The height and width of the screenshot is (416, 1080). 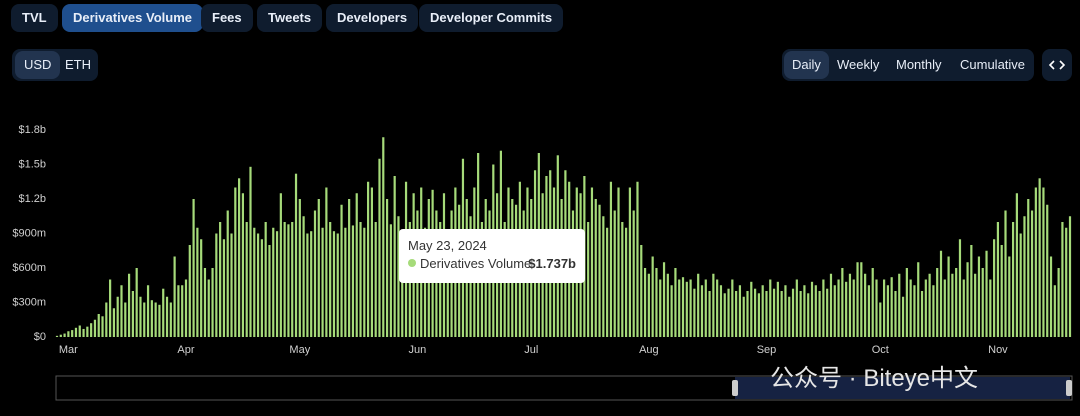 I want to click on tab: Developers, so click(x=372, y=18).